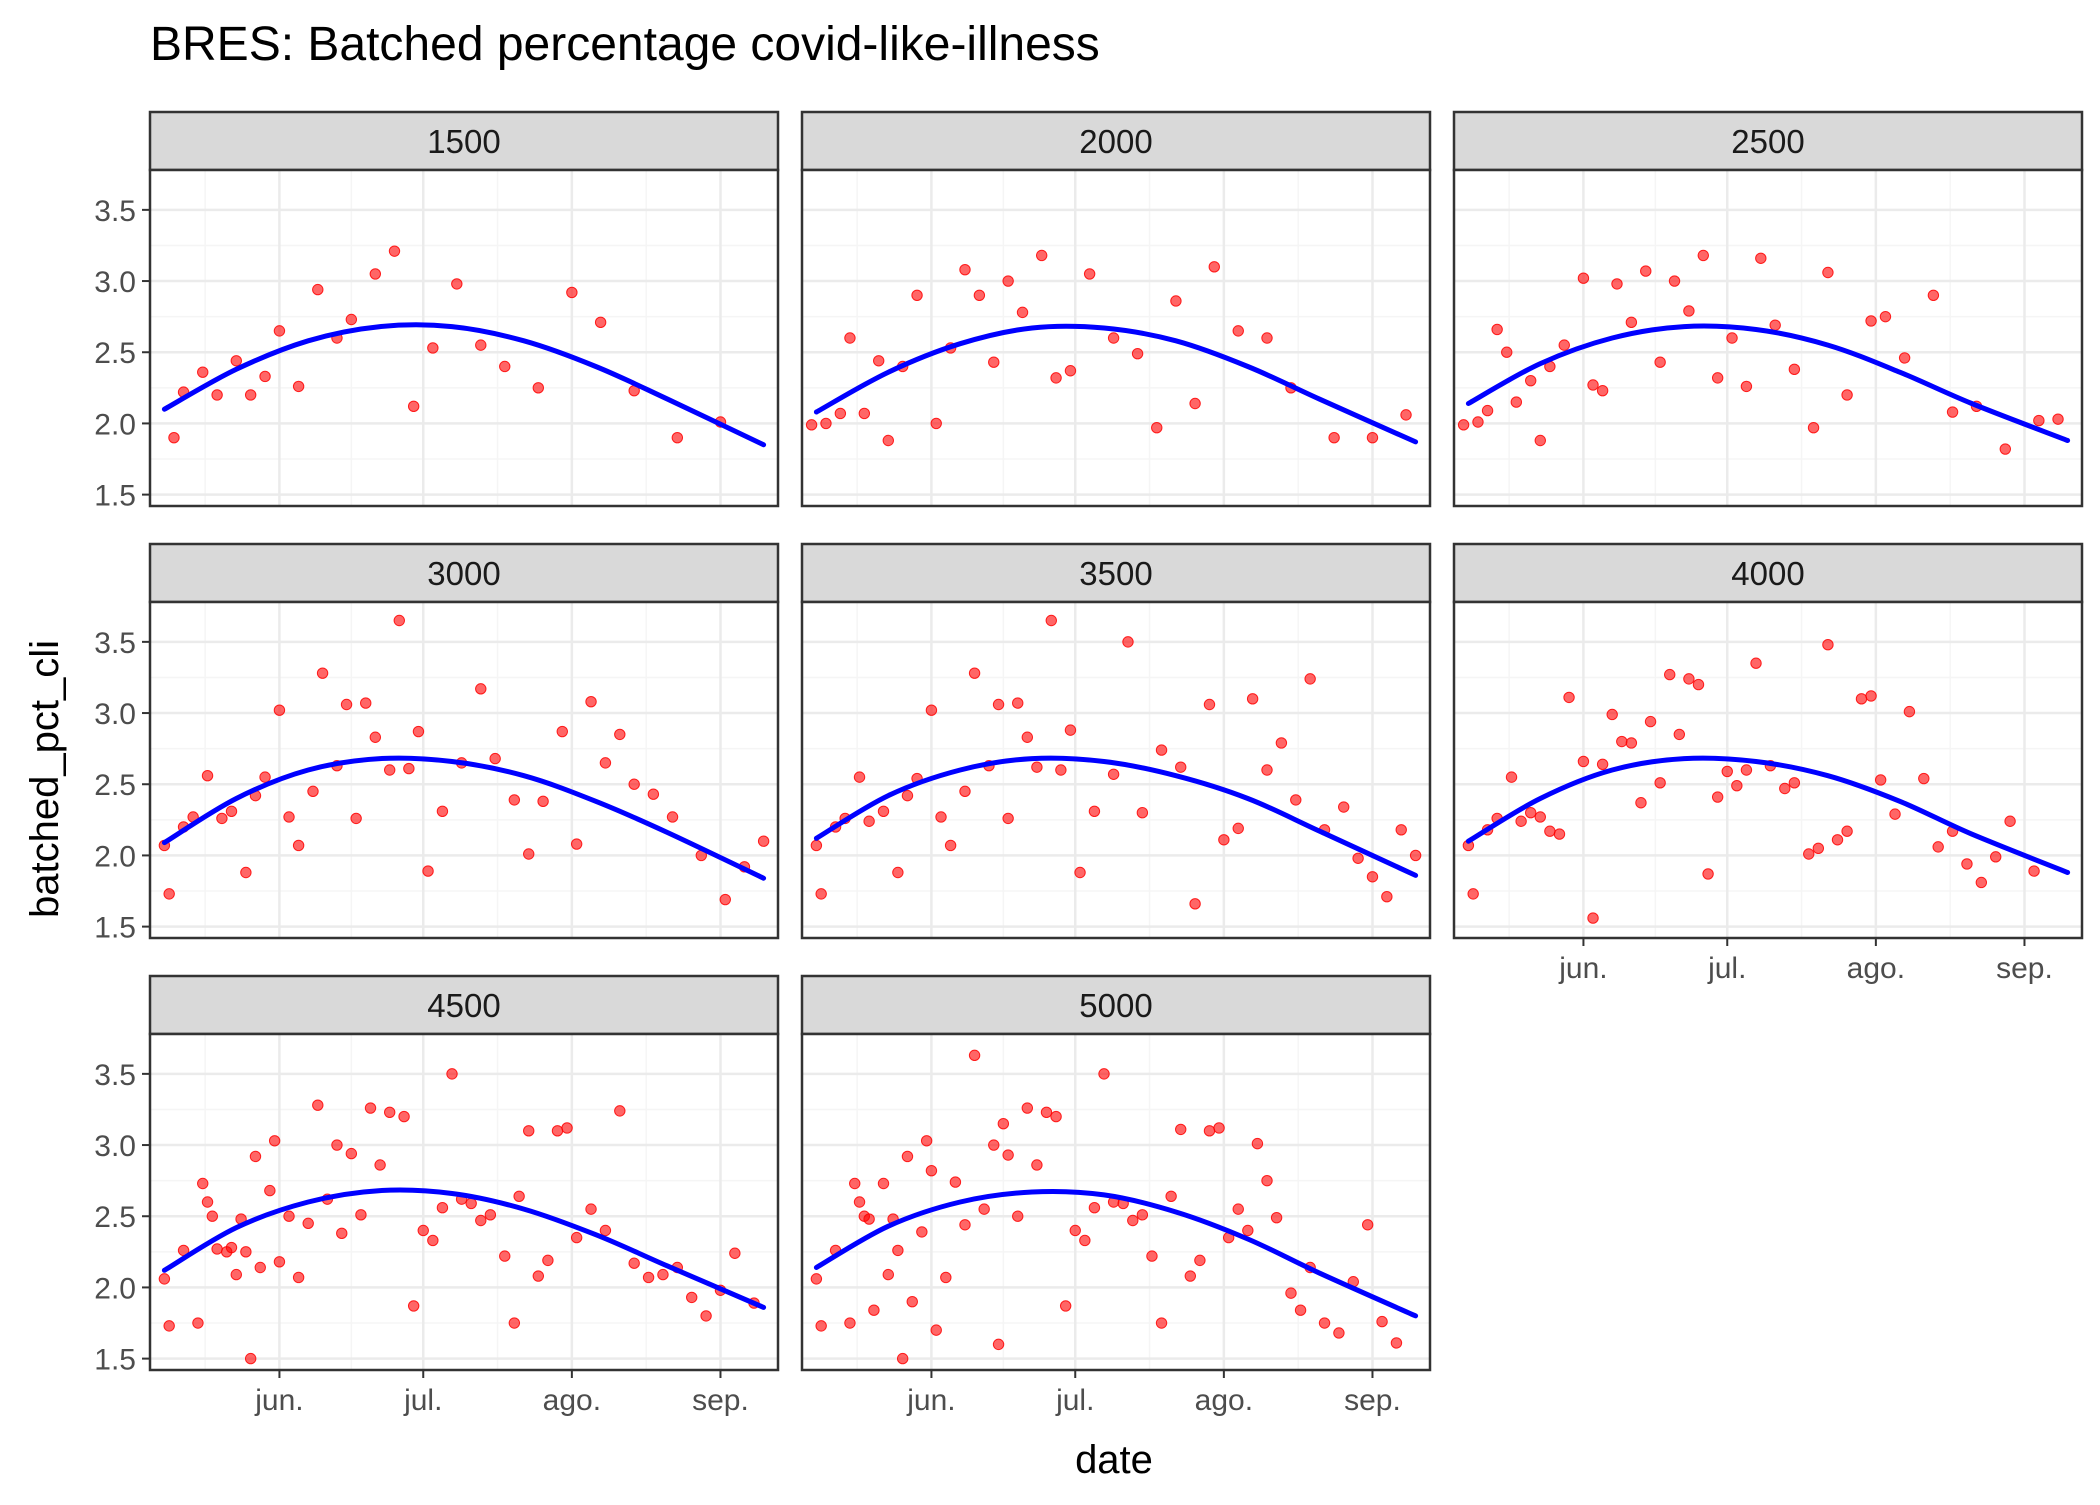 The width and height of the screenshot is (2100, 1505). What do you see at coordinates (437, 311) in the screenshot?
I see `facet-panel-1500: 1500 1.5 2.0 2.5 3.0 3.5` at bounding box center [437, 311].